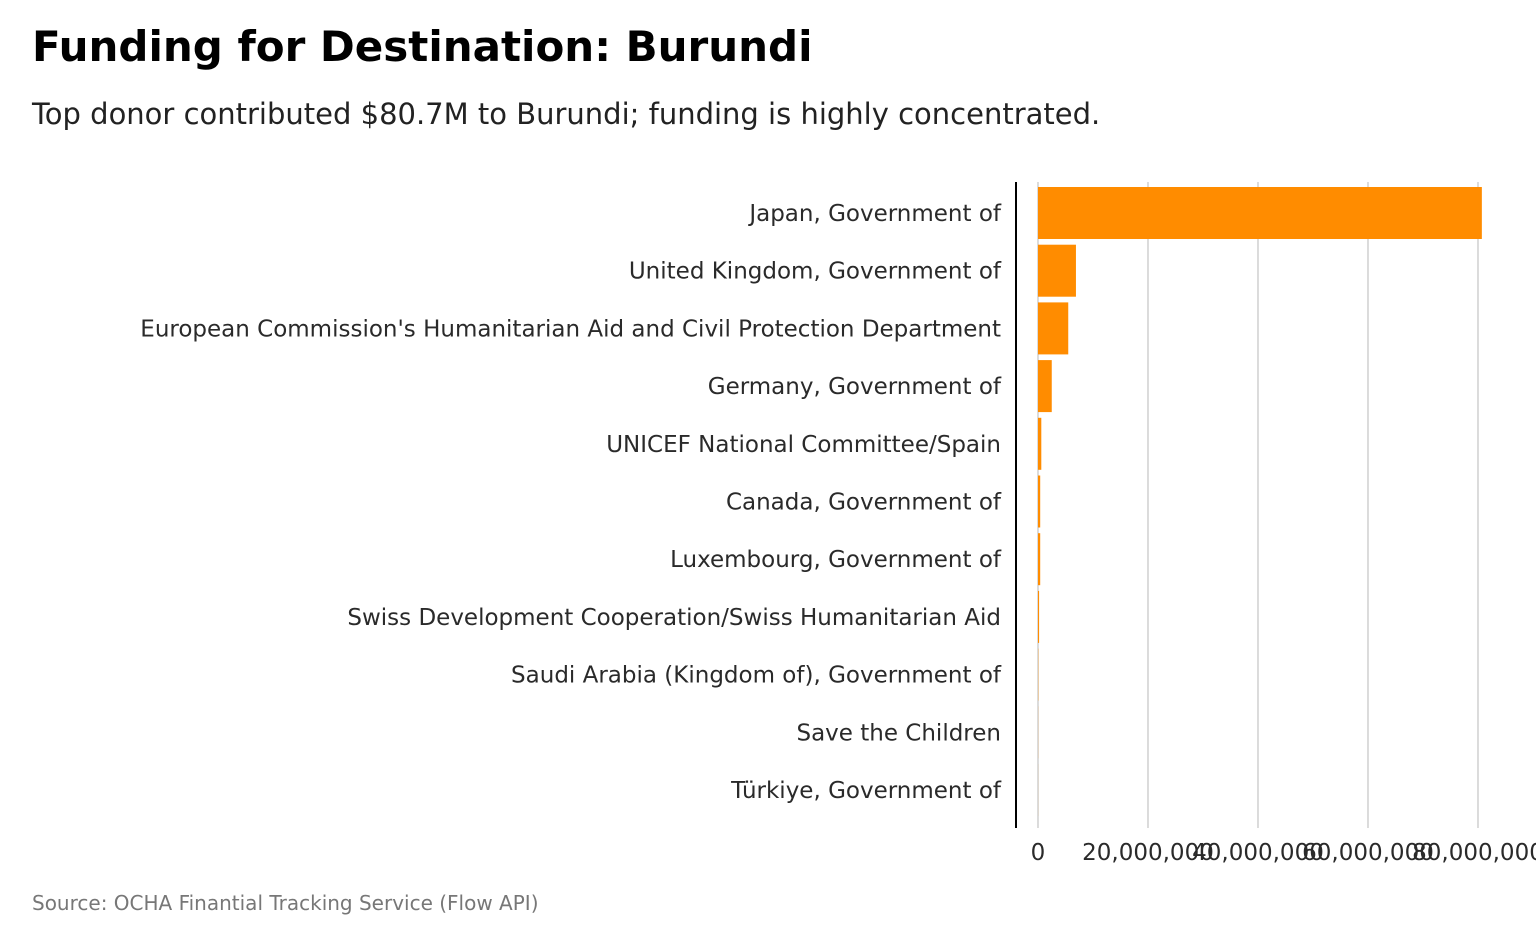  Describe the element at coordinates (422, 46) in the screenshot. I see `chart-title: Funding for Destination: Burundi` at that location.